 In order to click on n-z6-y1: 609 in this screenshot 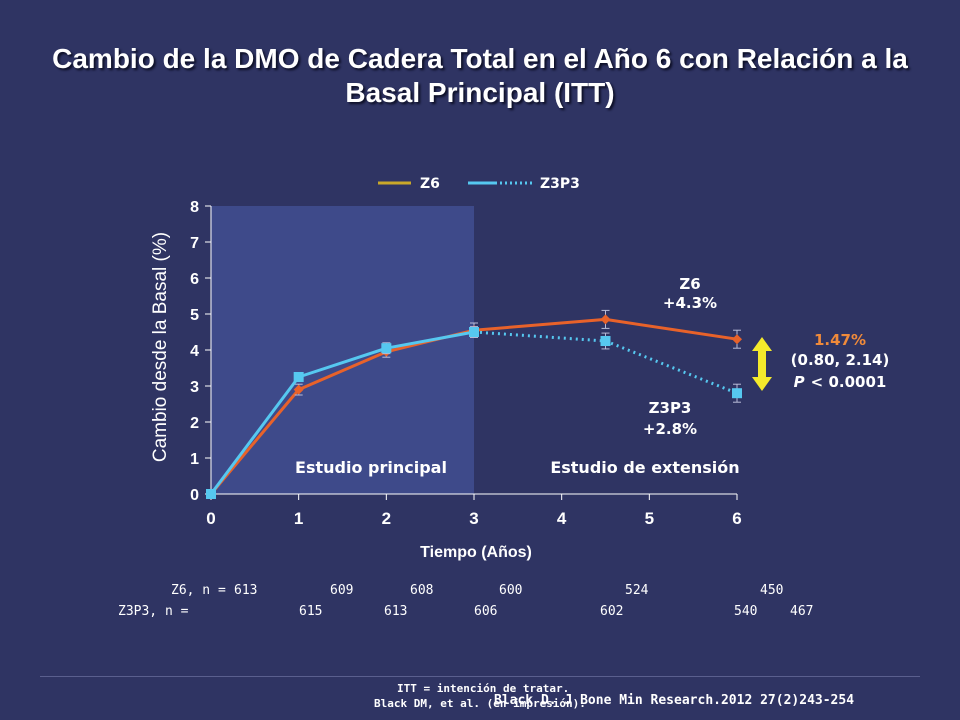, I will do `click(342, 590)`.